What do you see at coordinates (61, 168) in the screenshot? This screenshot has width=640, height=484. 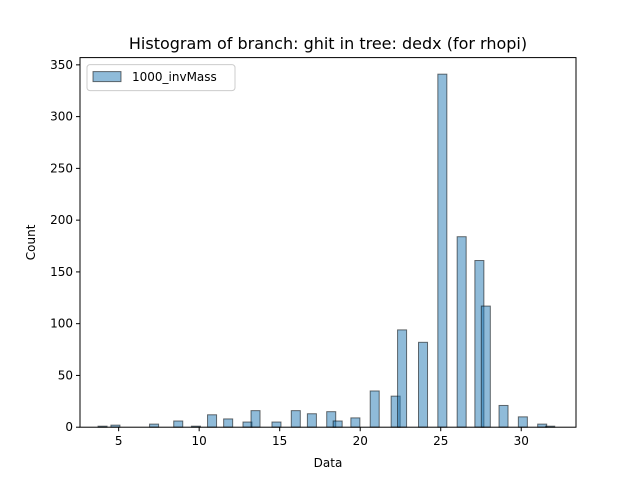 I see `y-tick-label: 250` at bounding box center [61, 168].